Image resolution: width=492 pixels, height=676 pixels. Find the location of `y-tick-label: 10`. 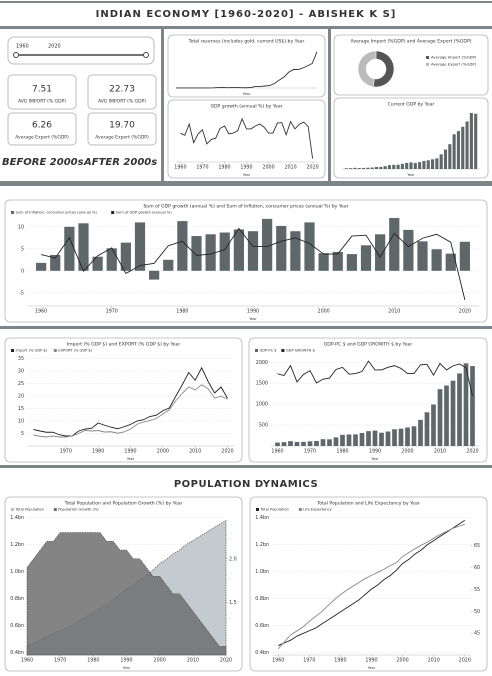

y-tick-label: 10 is located at coordinates (21, 422).